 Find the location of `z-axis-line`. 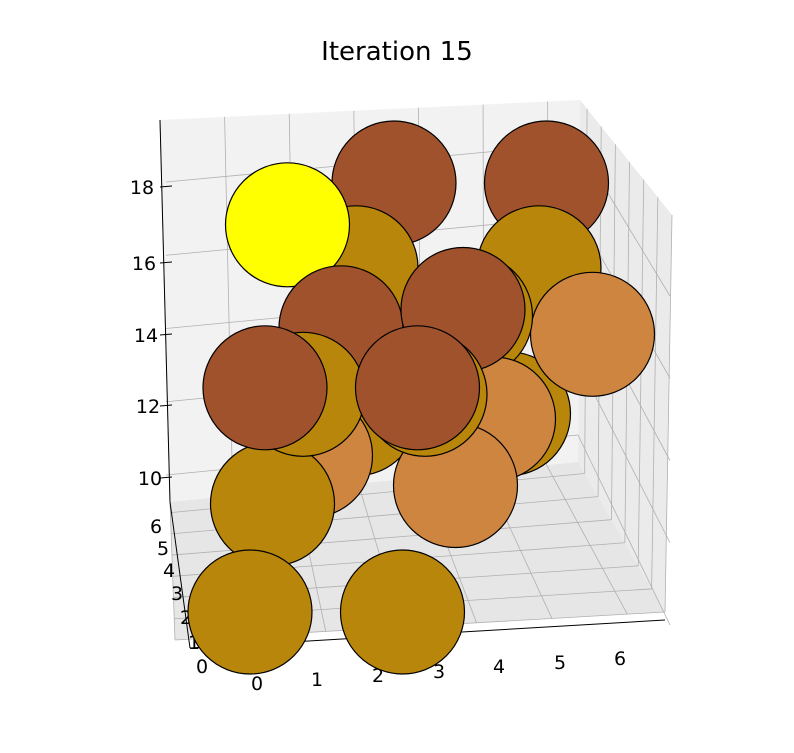

z-axis-line is located at coordinates (165, 311).